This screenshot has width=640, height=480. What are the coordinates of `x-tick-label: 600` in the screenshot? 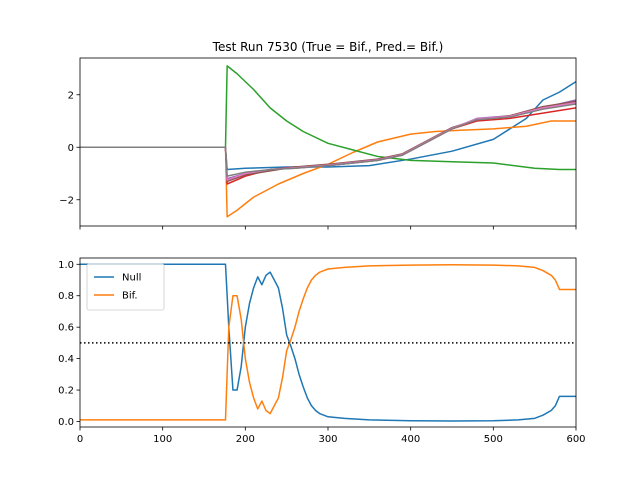 It's located at (575, 439).